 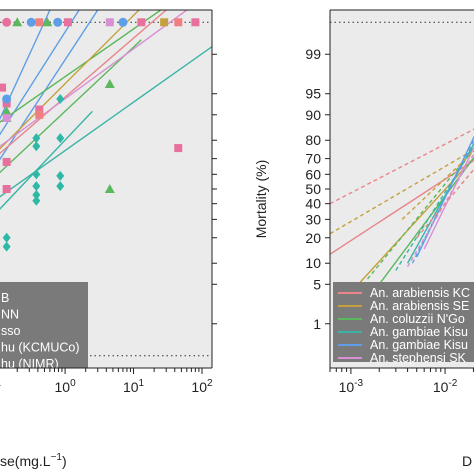 What do you see at coordinates (351, 386) in the screenshot?
I see `right-x-tick-label-0: 10⁻³` at bounding box center [351, 386].